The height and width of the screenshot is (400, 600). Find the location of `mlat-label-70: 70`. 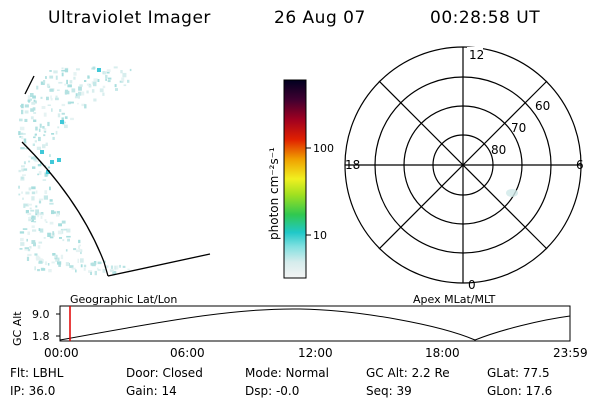

mlat-label-70: 70 is located at coordinates (518, 128).